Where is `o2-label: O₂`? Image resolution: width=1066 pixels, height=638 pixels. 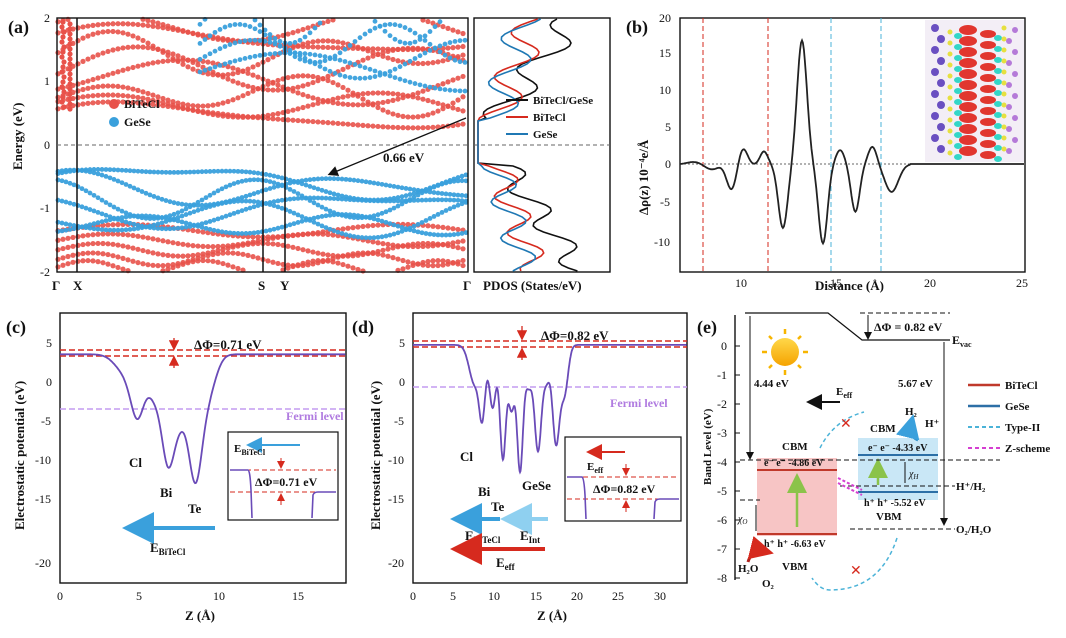 o2-label: O₂ is located at coordinates (768, 584).